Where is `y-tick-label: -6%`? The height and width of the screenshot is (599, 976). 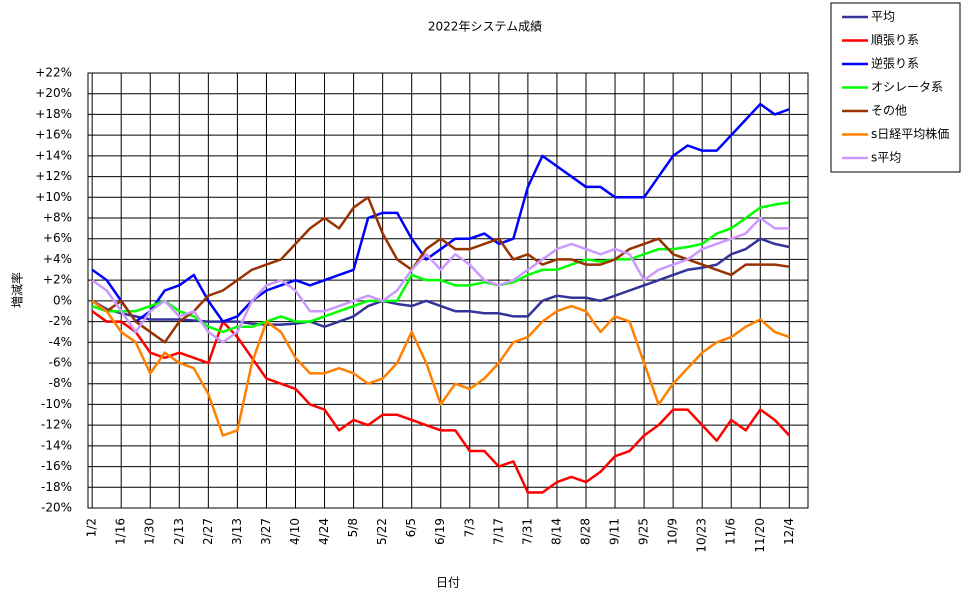 y-tick-label: -6% is located at coordinates (60, 363).